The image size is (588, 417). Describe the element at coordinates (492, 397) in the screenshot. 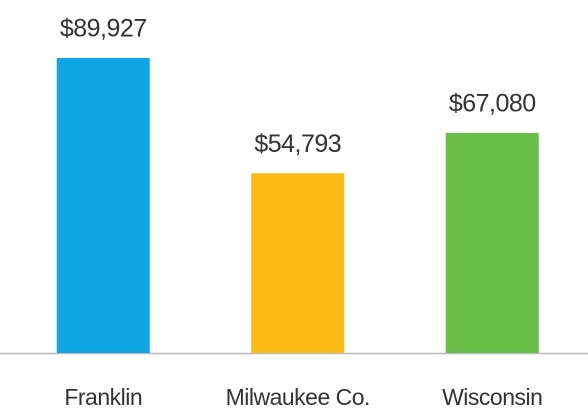

I see `x-tick-label: Wisconsin` at that location.